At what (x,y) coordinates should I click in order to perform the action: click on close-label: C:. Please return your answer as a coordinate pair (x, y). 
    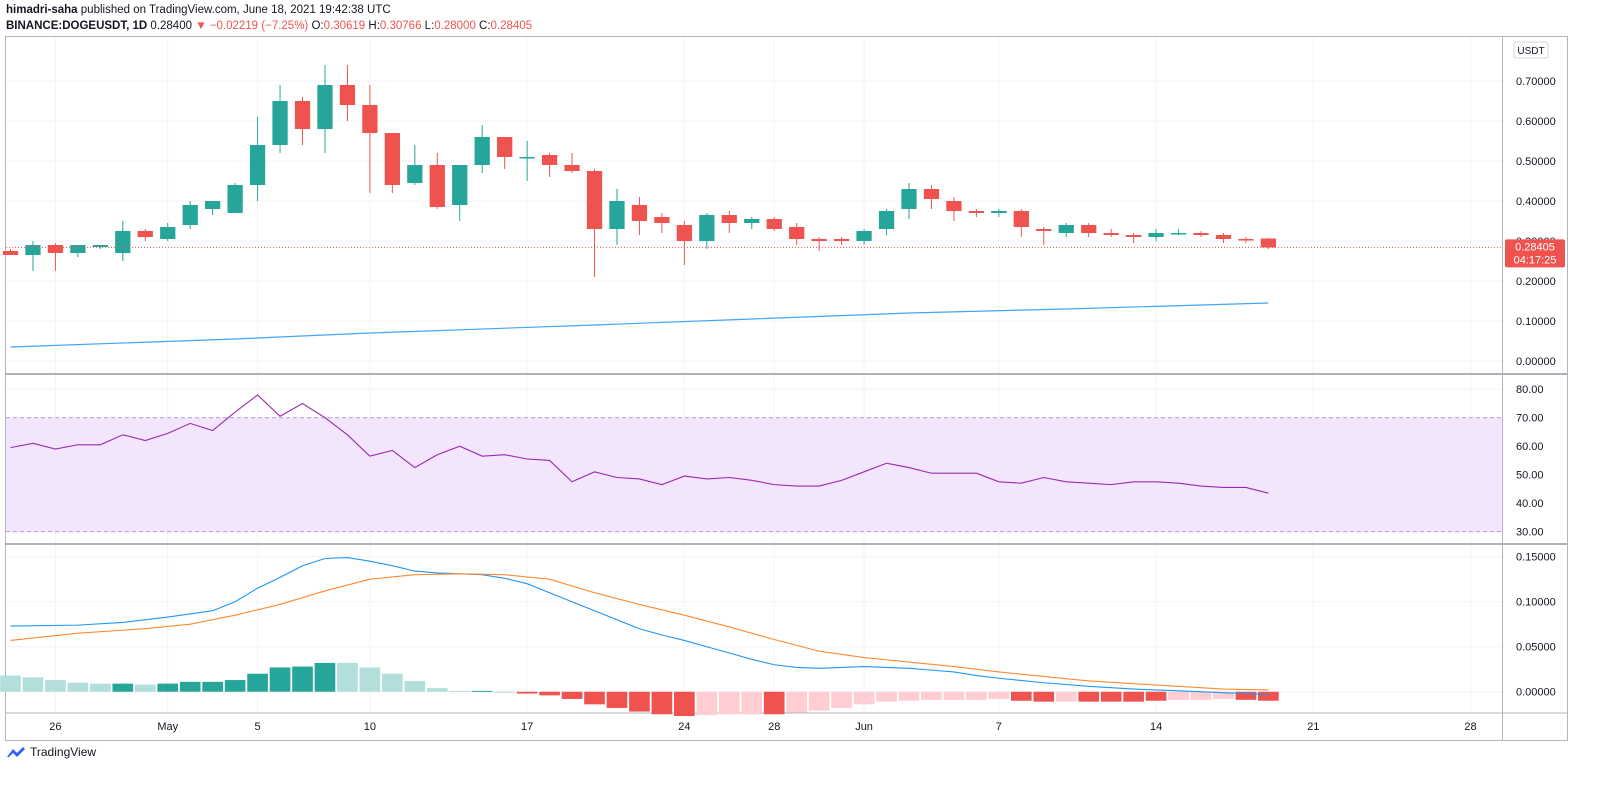
    Looking at the image, I should click on (485, 26).